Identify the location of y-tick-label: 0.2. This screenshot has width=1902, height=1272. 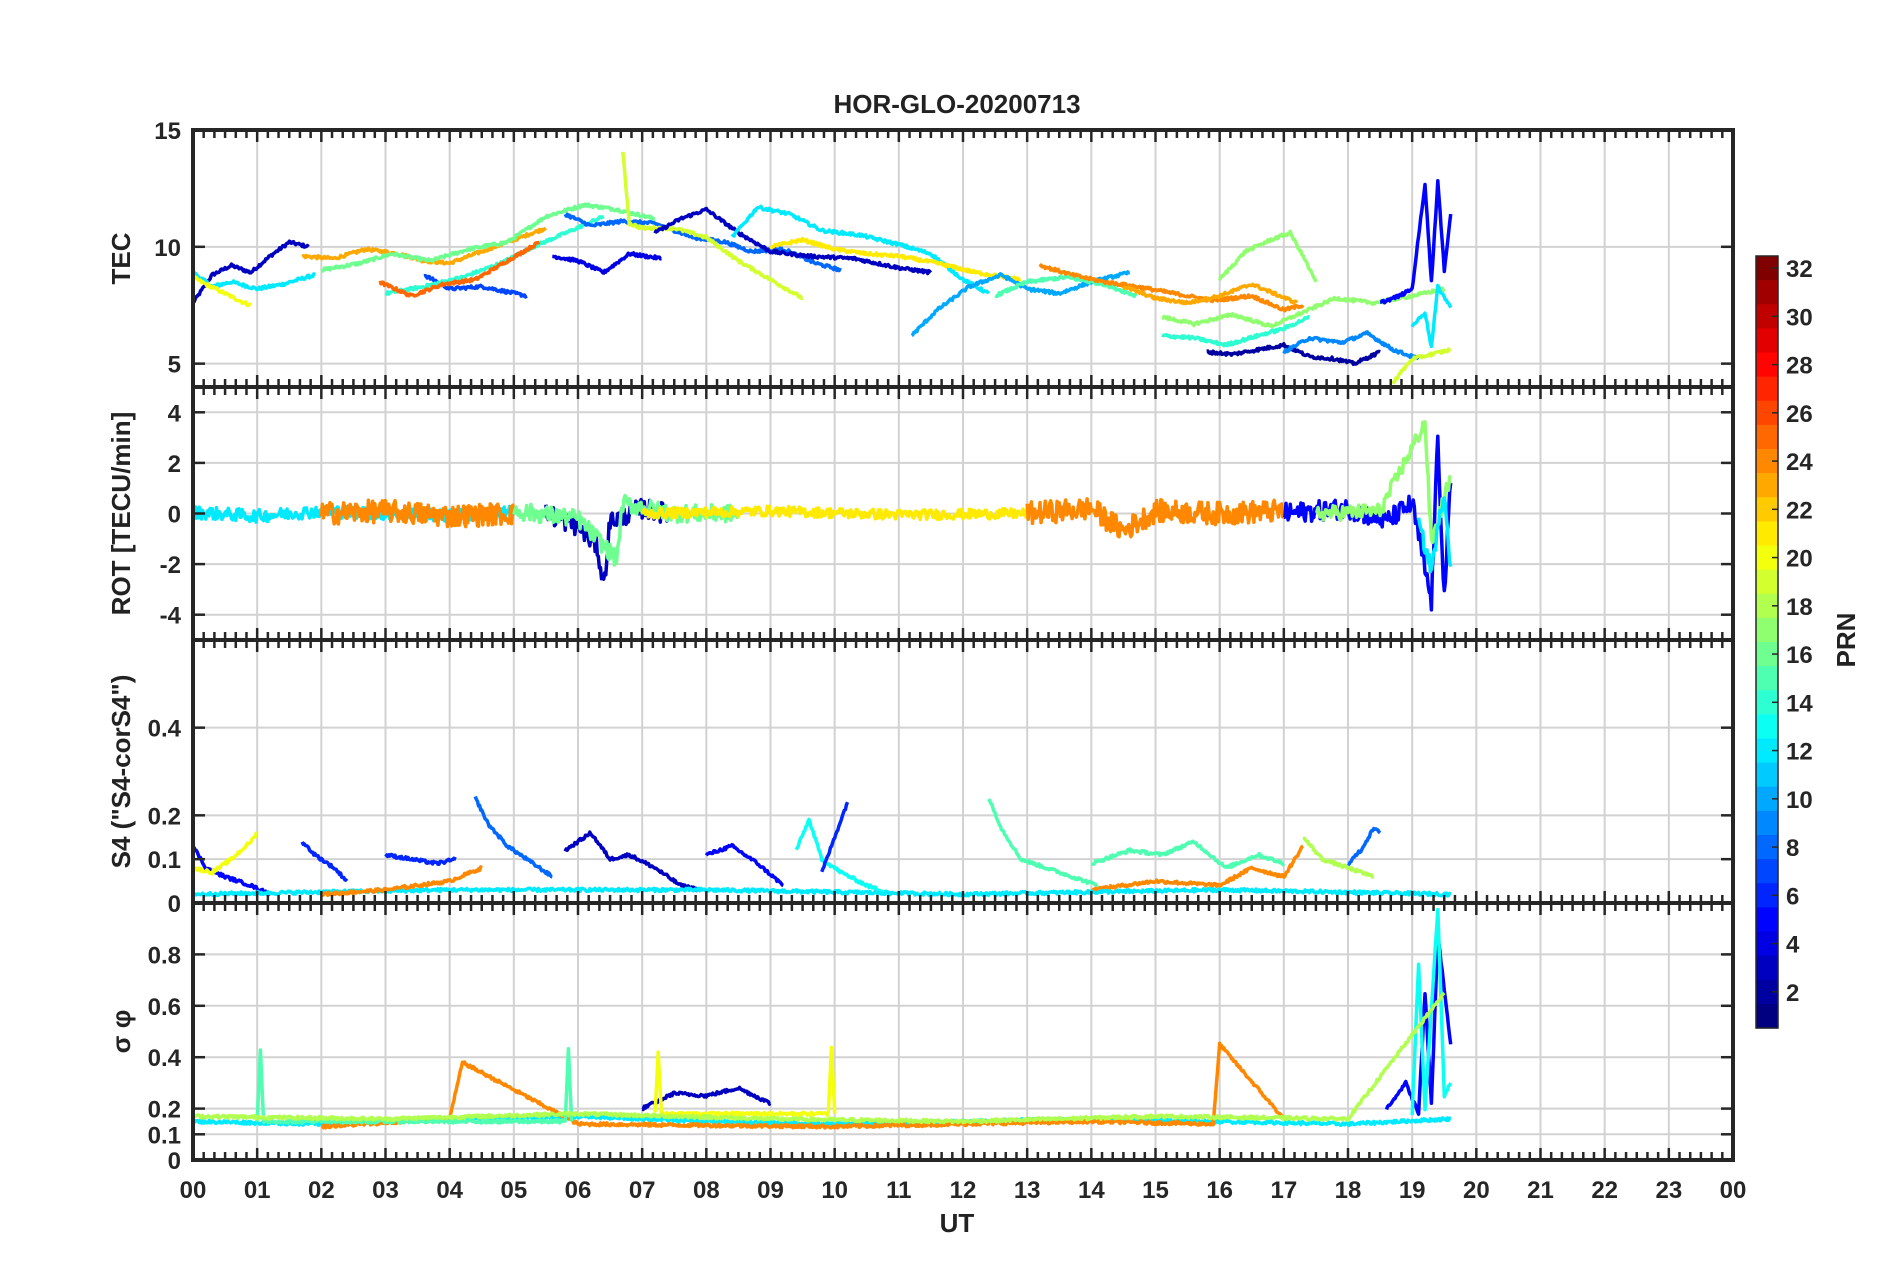
(164, 1110).